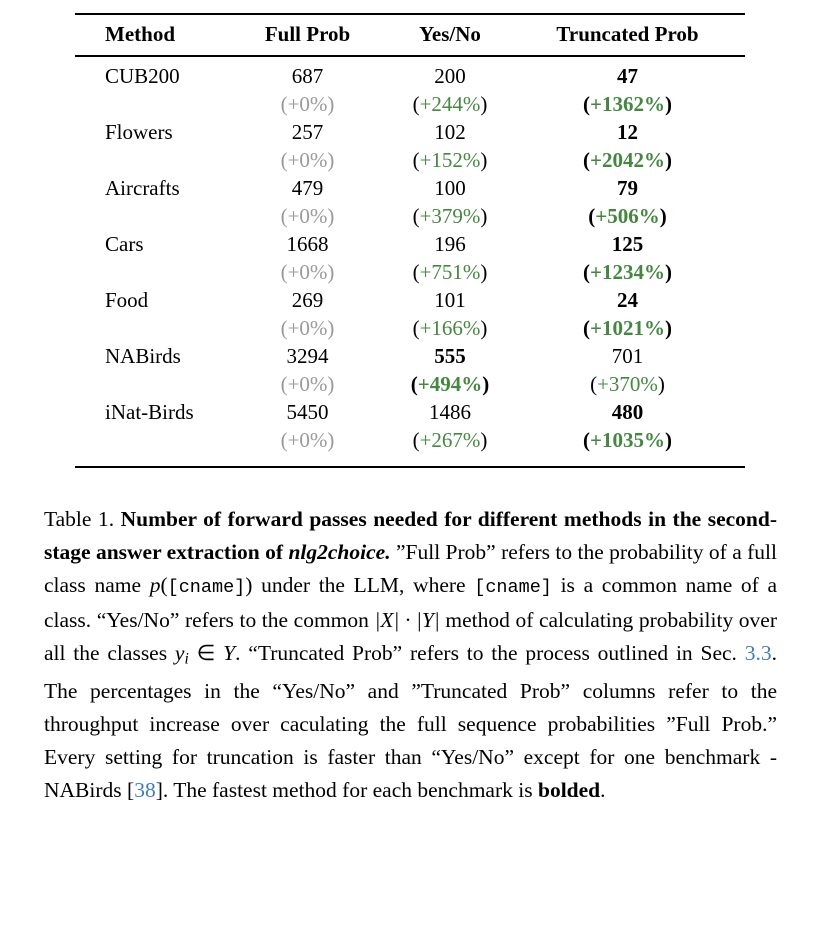 Image resolution: width=819 pixels, height=933 pixels. I want to click on percent-text: +751%, so click(450, 271).